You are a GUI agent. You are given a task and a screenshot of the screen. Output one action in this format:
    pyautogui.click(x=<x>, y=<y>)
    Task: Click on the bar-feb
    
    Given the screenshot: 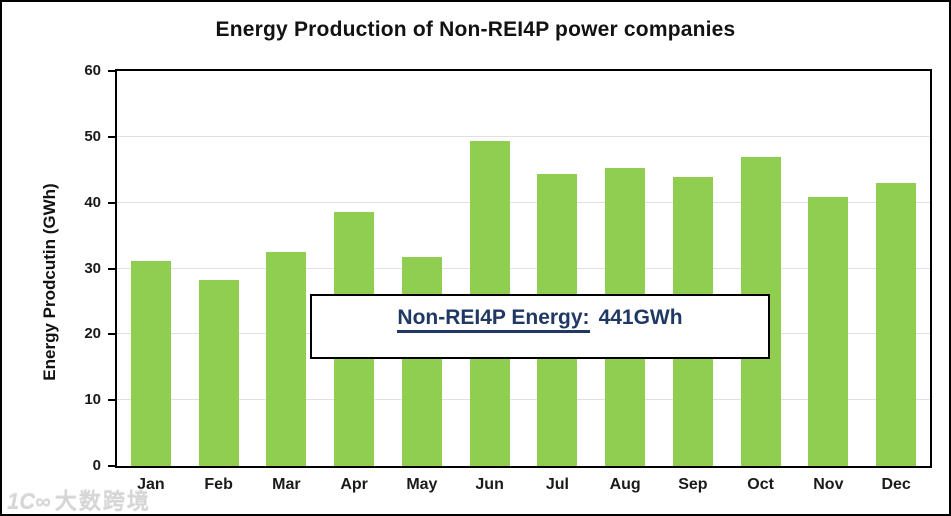 What is the action you would take?
    pyautogui.click(x=218, y=372)
    